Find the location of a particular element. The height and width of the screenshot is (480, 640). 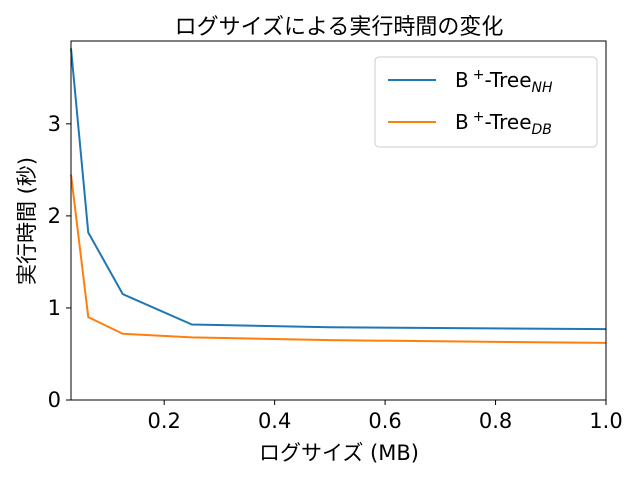

y-tick-label: 3 is located at coordinates (54, 124).